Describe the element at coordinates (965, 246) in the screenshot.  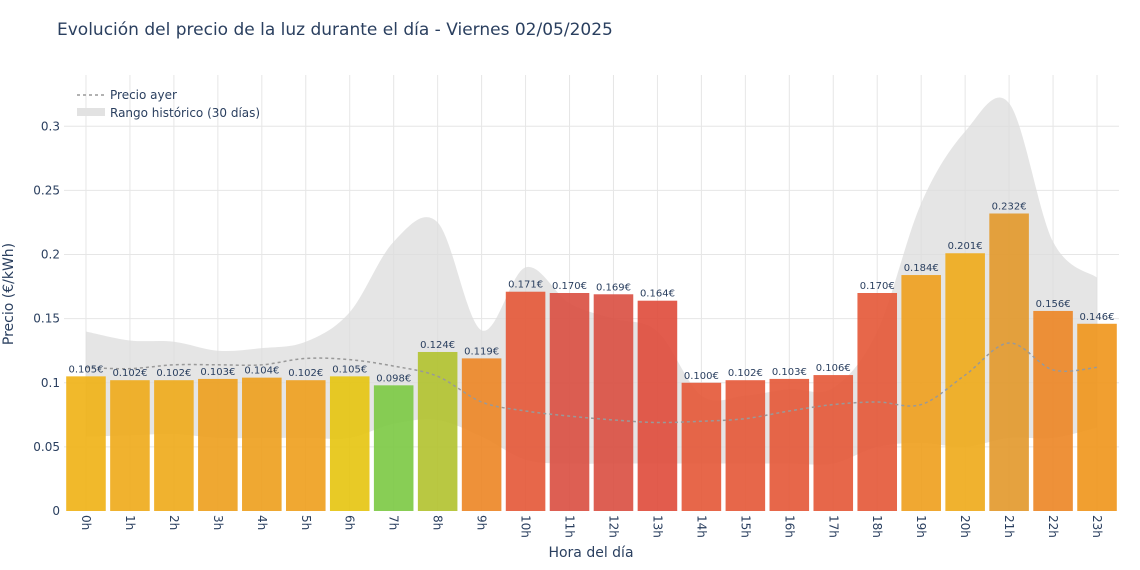
I see `bar-value-label: 0.201€` at that location.